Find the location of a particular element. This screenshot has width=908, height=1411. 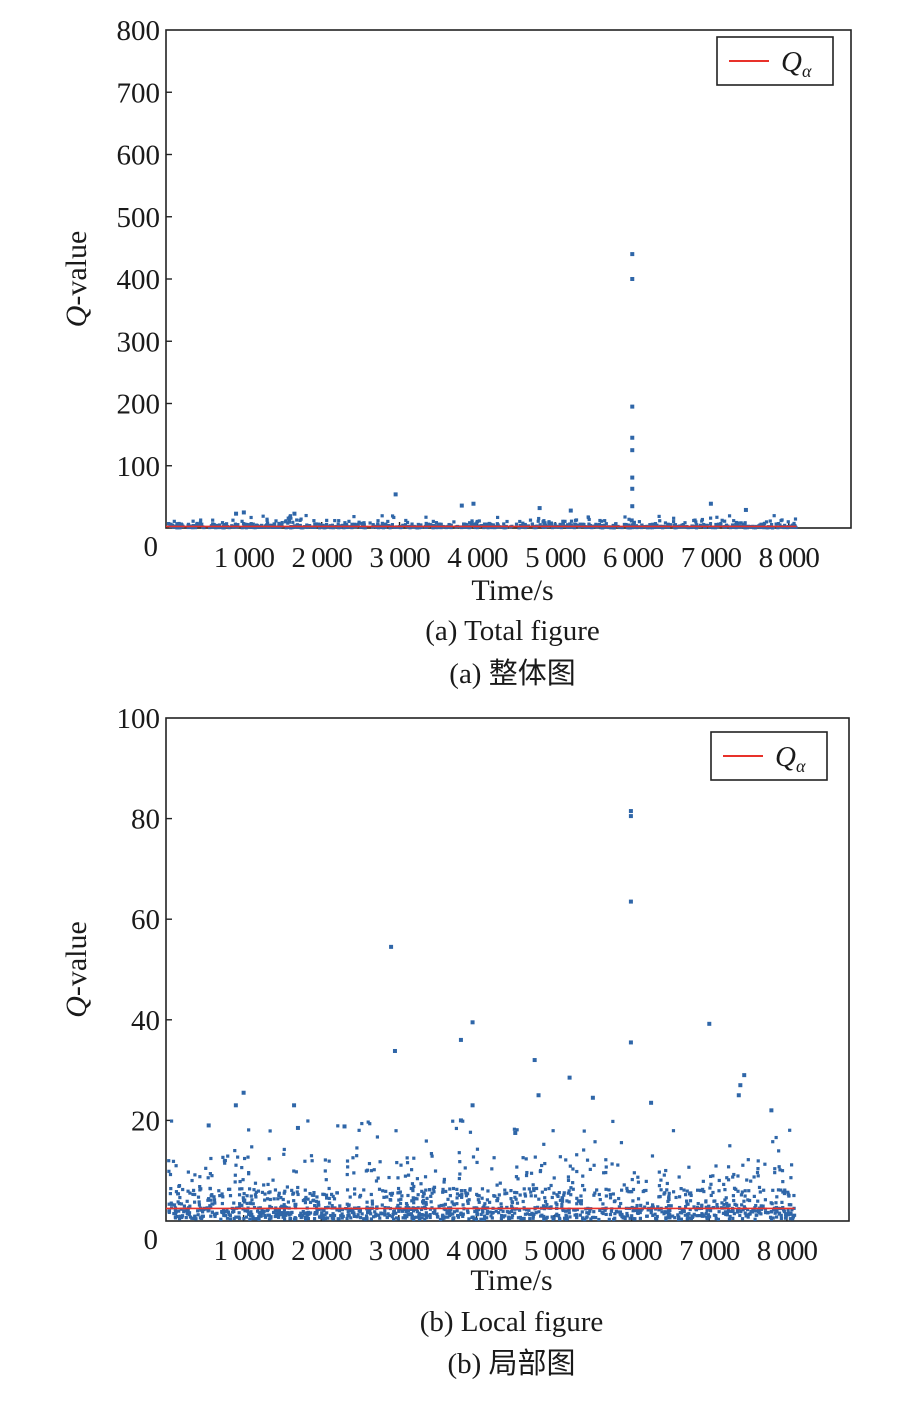

y-axis-title: Q-value is located at coordinates (76, 969).